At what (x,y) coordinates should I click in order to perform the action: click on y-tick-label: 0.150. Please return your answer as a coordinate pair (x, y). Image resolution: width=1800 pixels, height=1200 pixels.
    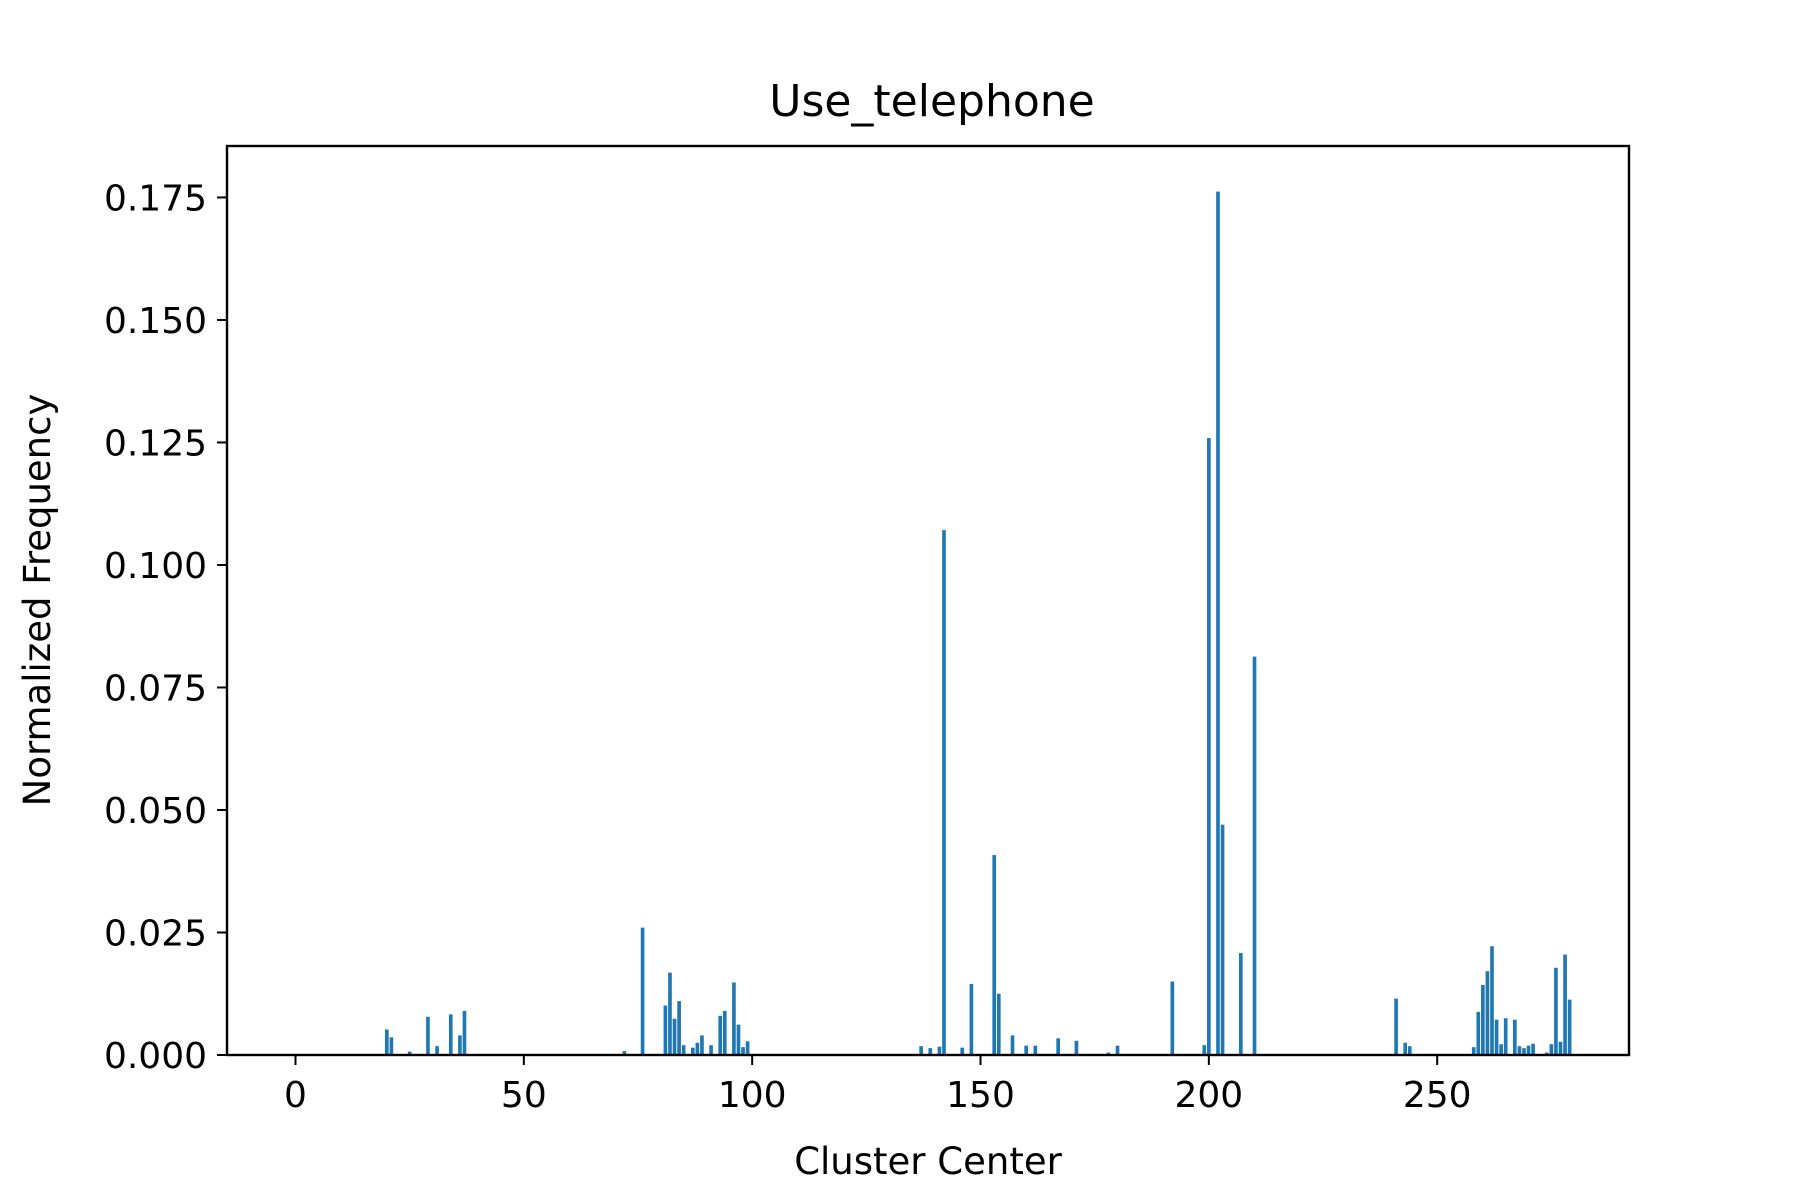
    Looking at the image, I should click on (155, 321).